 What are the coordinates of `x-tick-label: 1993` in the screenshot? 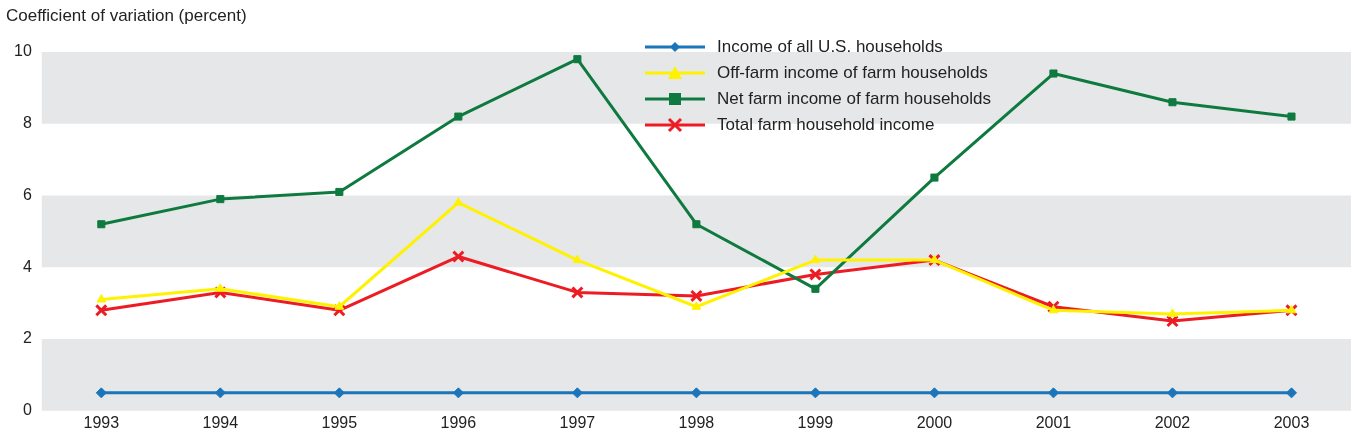 It's located at (101, 422).